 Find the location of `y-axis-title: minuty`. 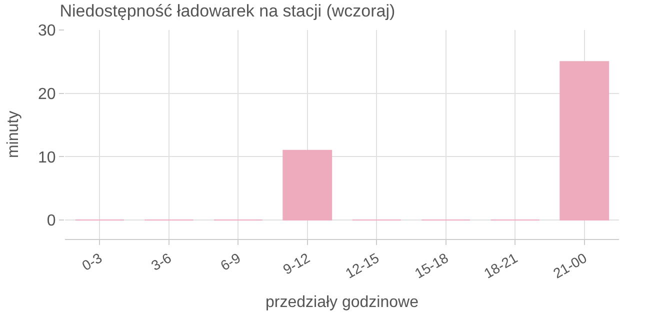

y-axis-title: minuty is located at coordinates (13, 134).